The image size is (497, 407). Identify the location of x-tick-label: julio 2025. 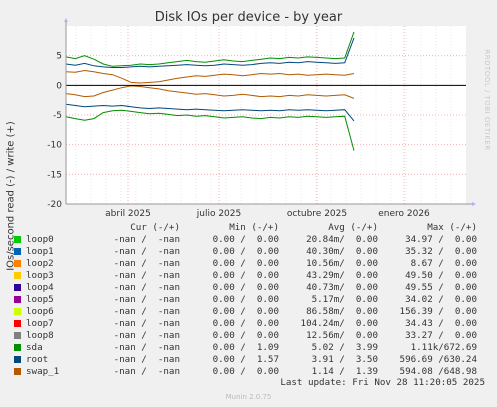
(218, 214).